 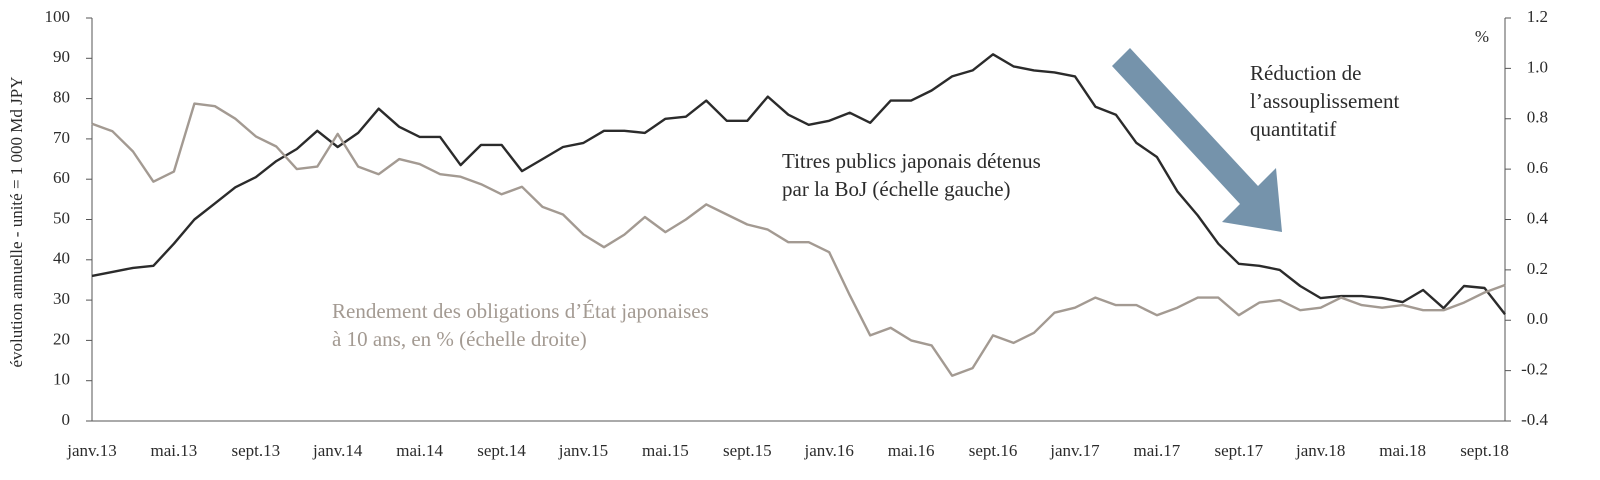 What do you see at coordinates (459, 339) in the screenshot?
I see `annotation: à 10 ans, en % (échelle droite)` at bounding box center [459, 339].